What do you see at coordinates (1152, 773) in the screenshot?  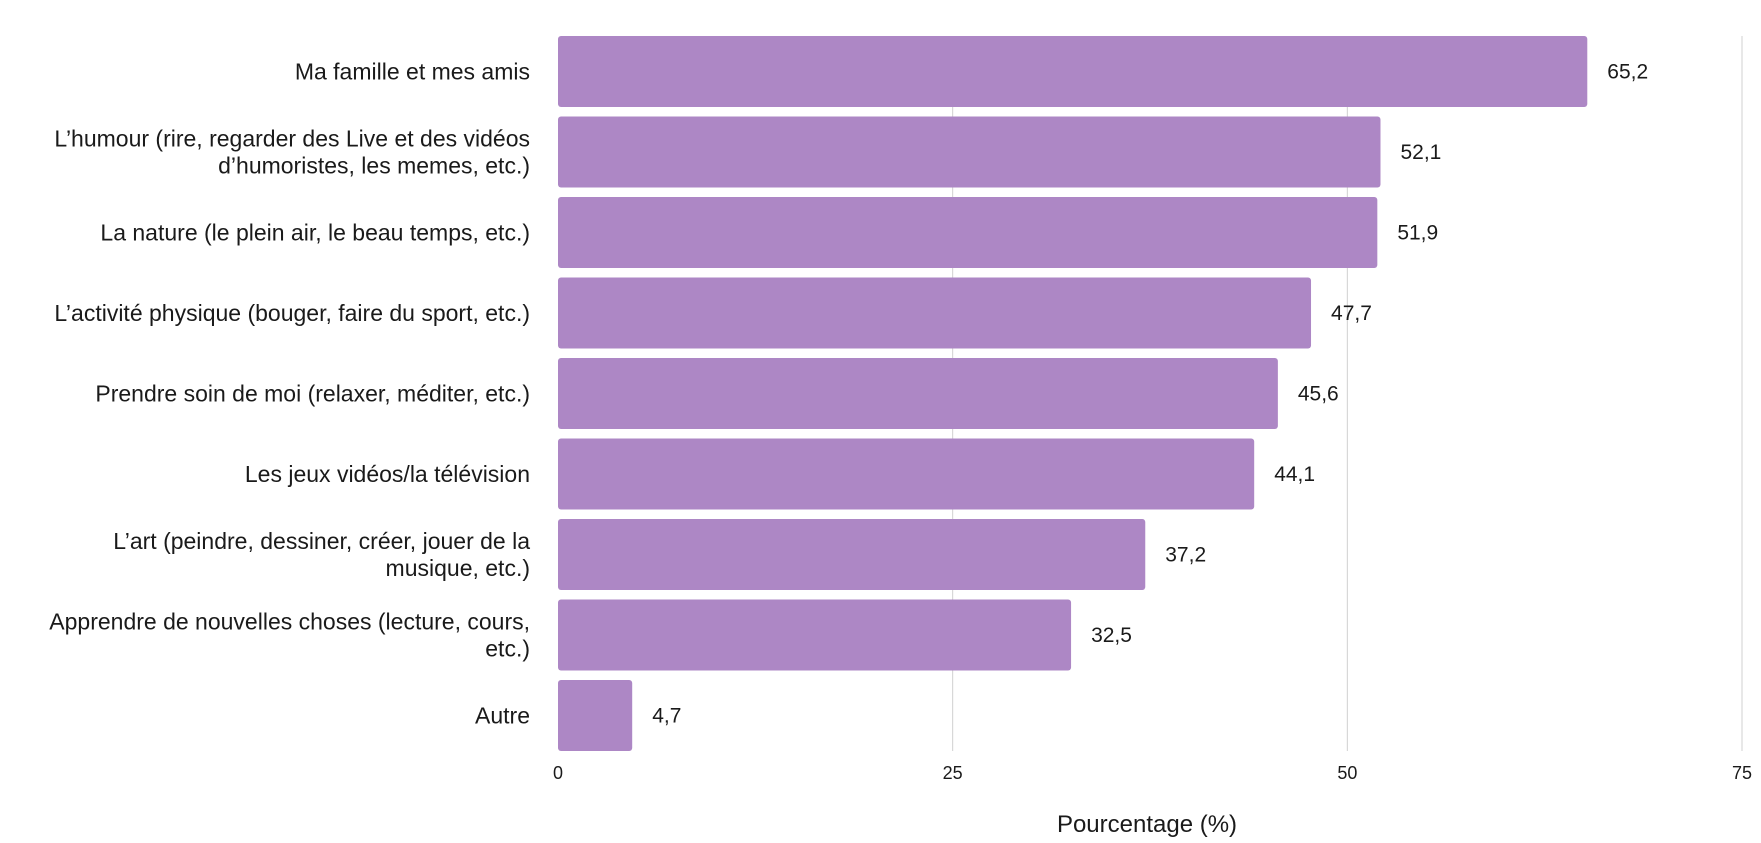 I see `x-axis-ticks: 0 25 50 75` at bounding box center [1152, 773].